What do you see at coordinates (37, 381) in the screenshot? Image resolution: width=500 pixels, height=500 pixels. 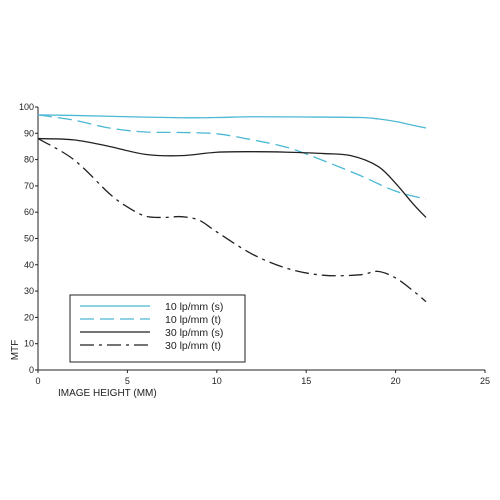 I see `x-tick-label: 0` at bounding box center [37, 381].